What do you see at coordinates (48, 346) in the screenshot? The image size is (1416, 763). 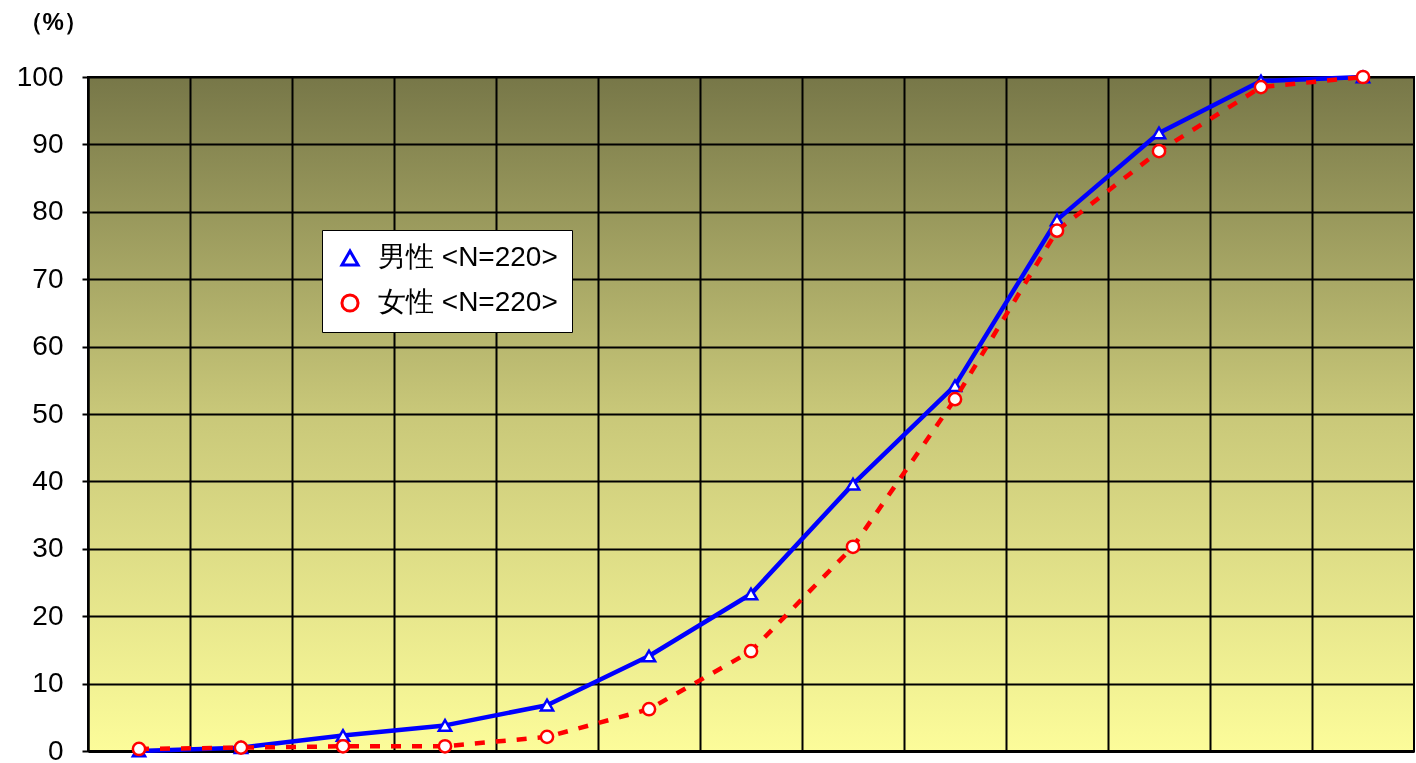 I see `y-tick-label: 60` at bounding box center [48, 346].